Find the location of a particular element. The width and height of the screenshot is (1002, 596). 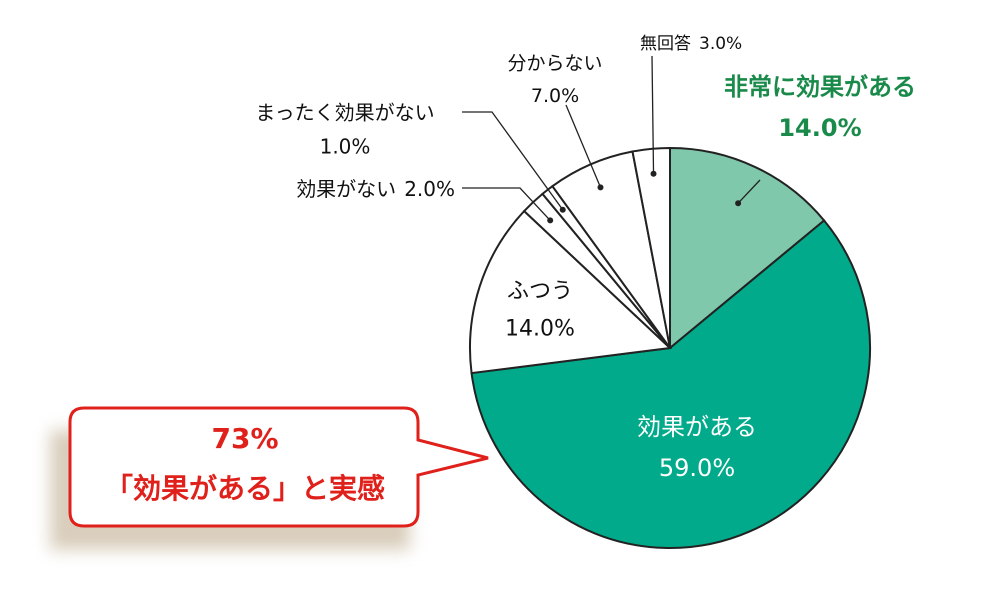

slice-label-line: 無回答 3.0% is located at coordinates (691, 44).